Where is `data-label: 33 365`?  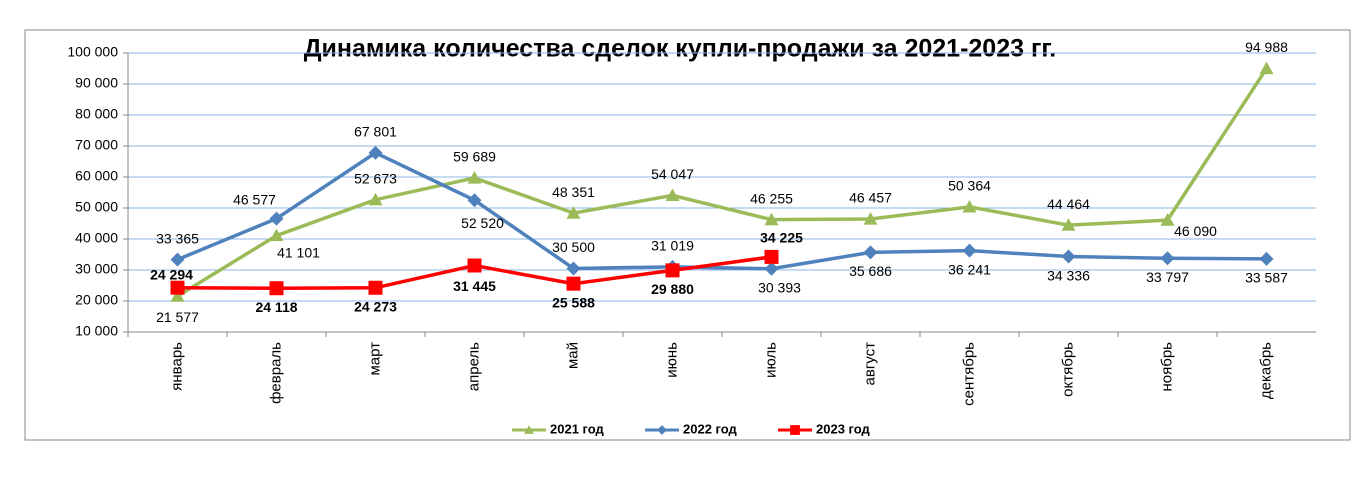 data-label: 33 365 is located at coordinates (177, 238).